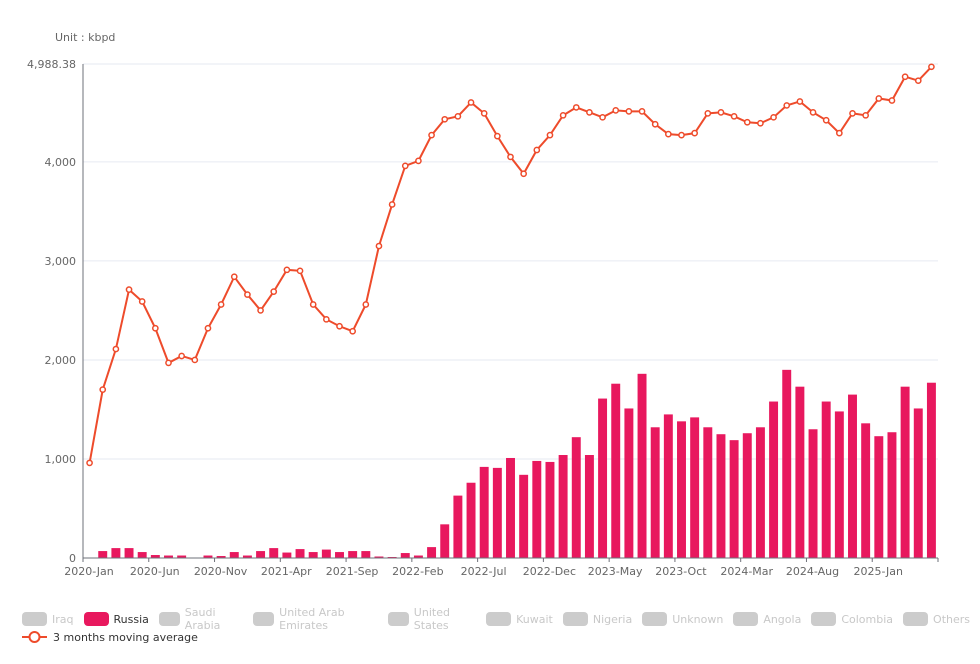 This screenshot has height=664, width=980. I want to click on legend-item-colombia: Colombia, so click(852, 619).